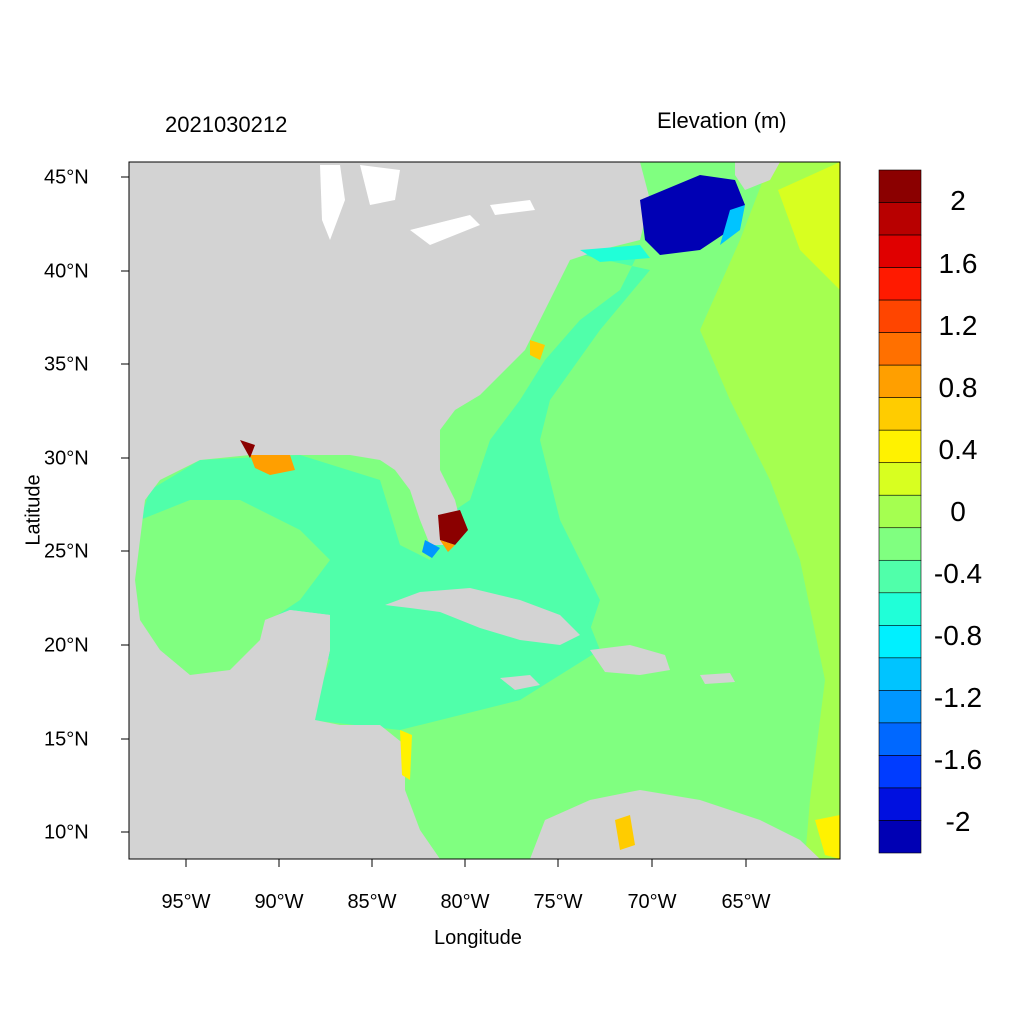  Describe the element at coordinates (272, 465) in the screenshot. I see `louisiana-high` at that location.